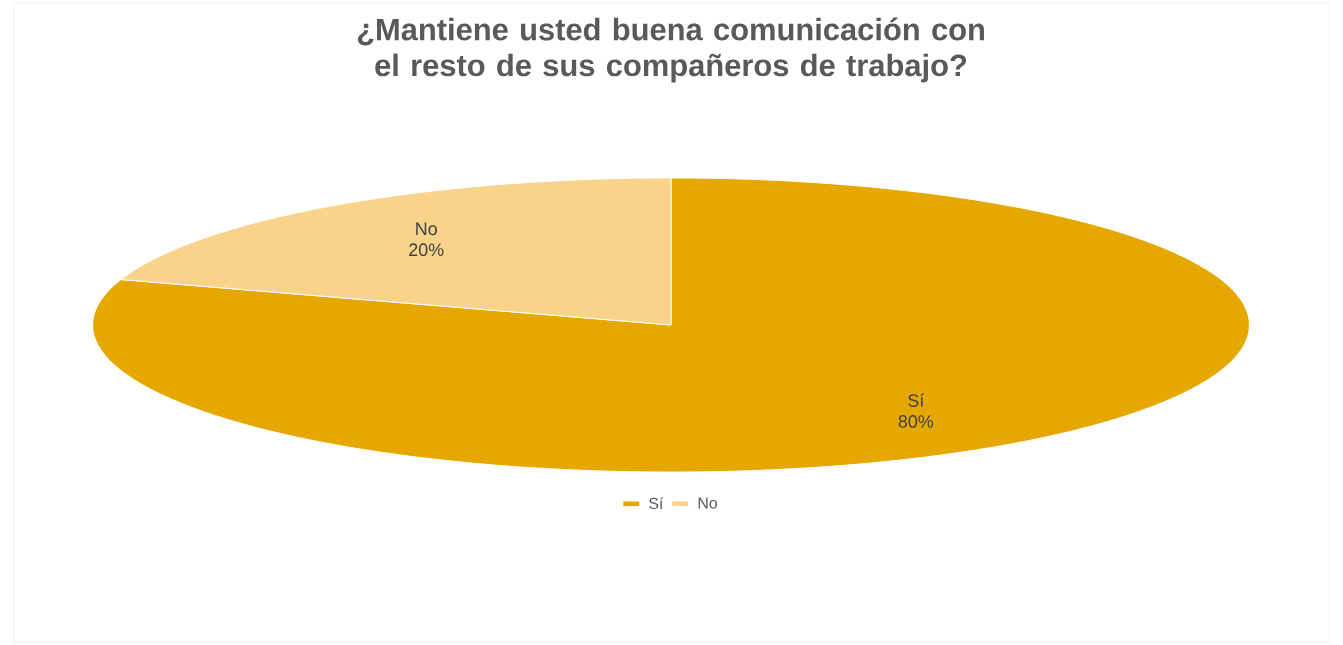 Image resolution: width=1343 pixels, height=645 pixels. I want to click on data-label: 80%, so click(916, 421).